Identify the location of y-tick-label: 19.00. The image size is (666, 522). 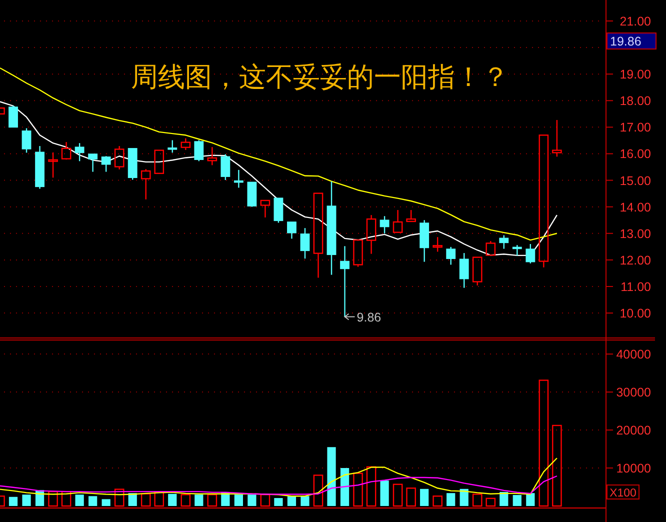
(636, 75).